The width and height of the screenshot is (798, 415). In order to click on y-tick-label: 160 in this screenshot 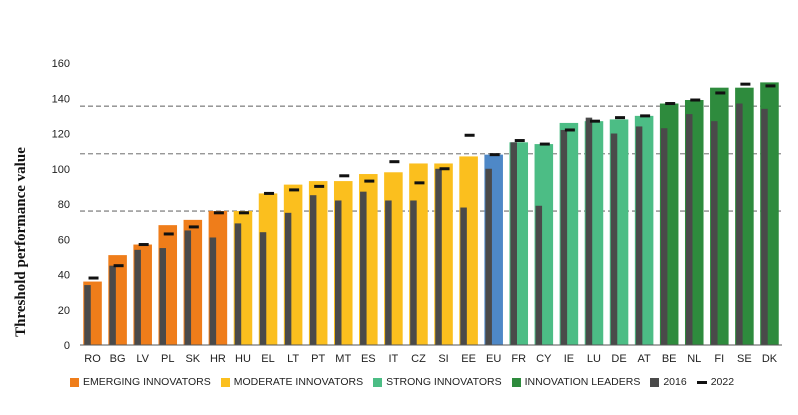, I will do `click(61, 64)`.